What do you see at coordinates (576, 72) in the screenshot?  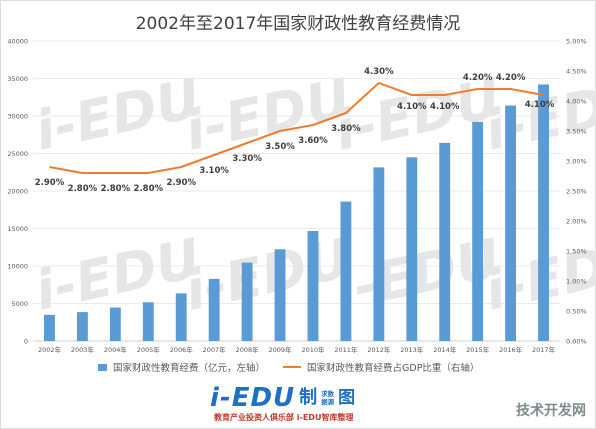 I see `right-axis-tick: 4.50%` at bounding box center [576, 72].